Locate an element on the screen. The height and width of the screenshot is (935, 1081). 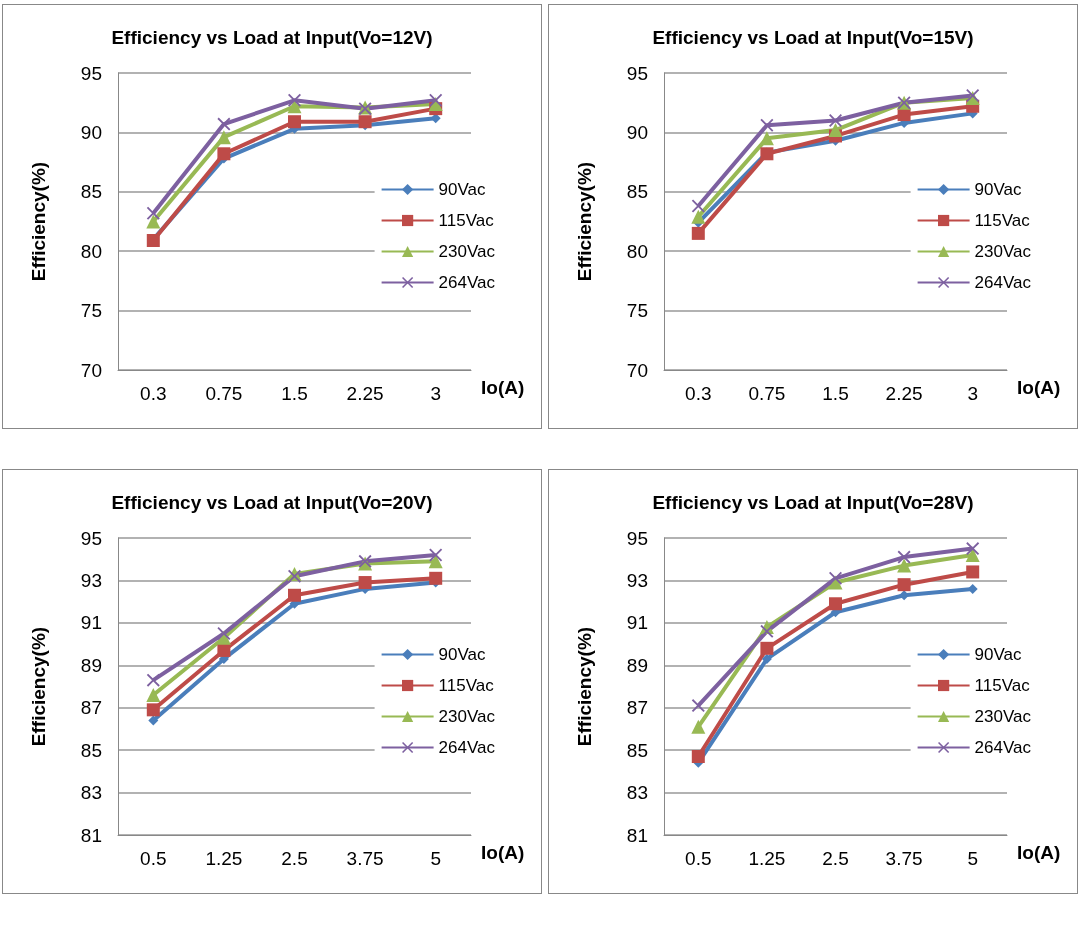
y-tick-label: 70 is located at coordinates (91, 370).